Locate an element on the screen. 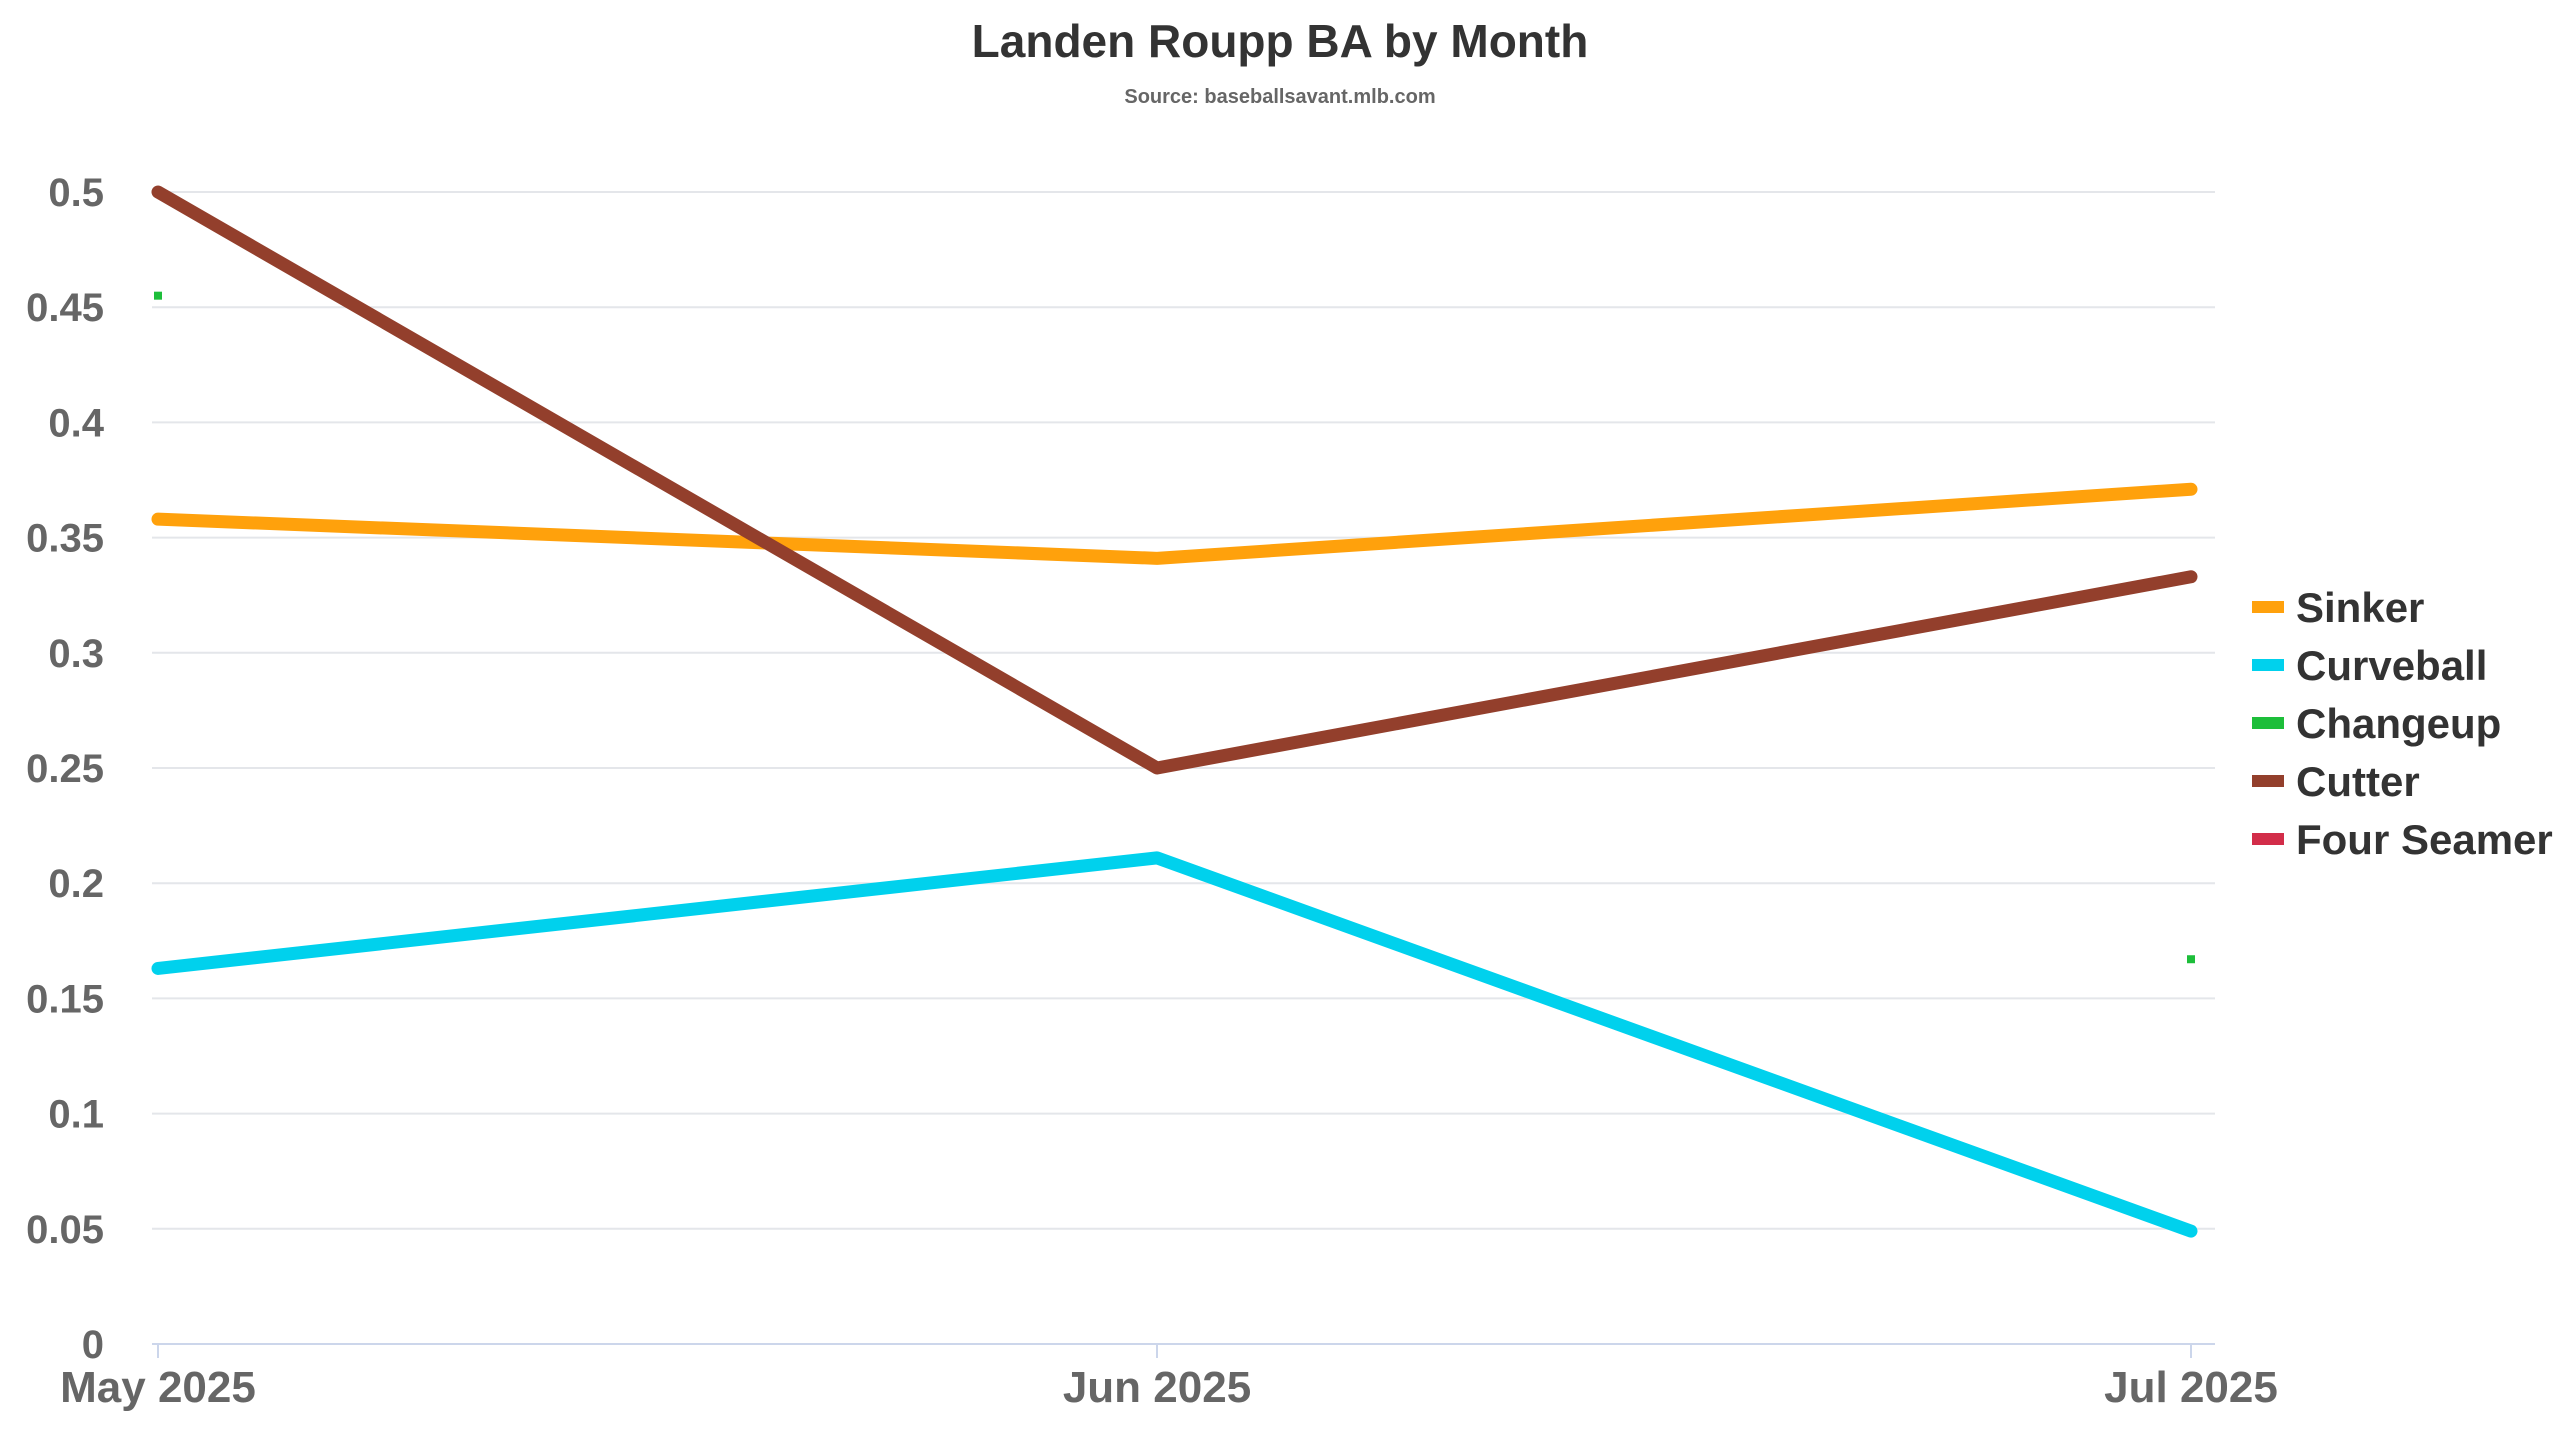 This screenshot has height=1440, width=2560. legend-item-curveball: Curveball is located at coordinates (2369, 665).